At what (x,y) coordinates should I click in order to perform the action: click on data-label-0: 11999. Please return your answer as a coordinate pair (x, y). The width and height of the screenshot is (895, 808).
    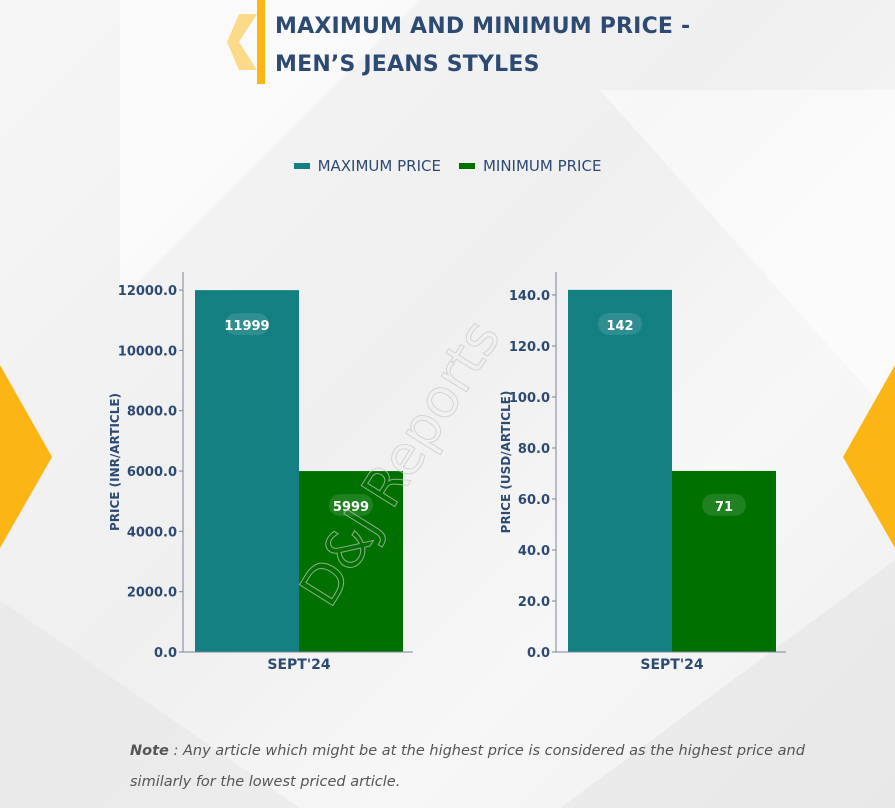
    Looking at the image, I should click on (246, 326).